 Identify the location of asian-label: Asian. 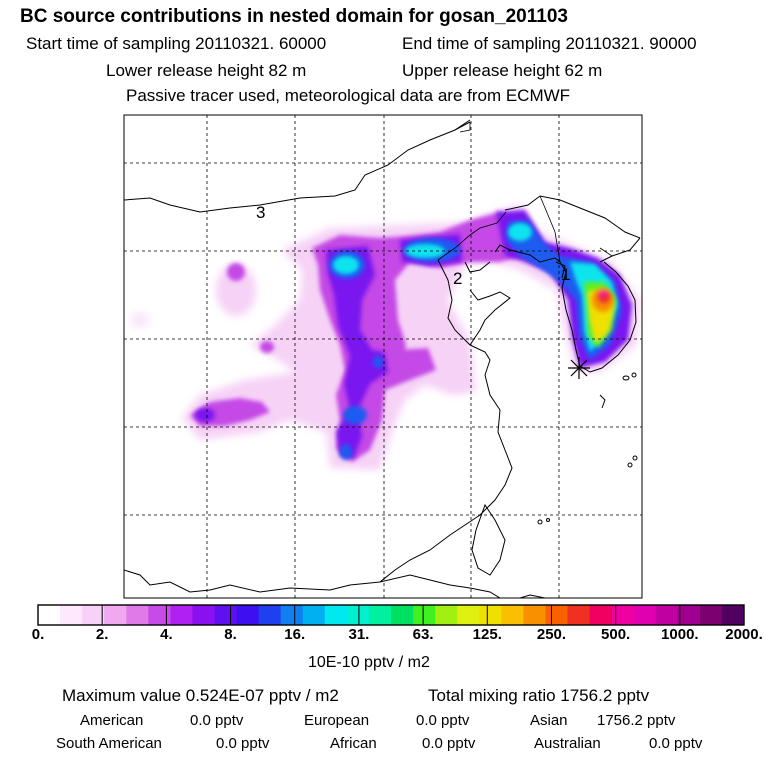
(549, 720).